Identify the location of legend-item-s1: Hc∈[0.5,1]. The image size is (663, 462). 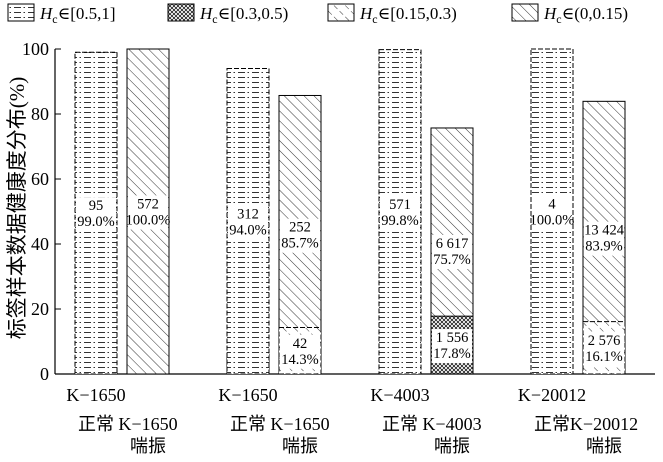
(61, 14).